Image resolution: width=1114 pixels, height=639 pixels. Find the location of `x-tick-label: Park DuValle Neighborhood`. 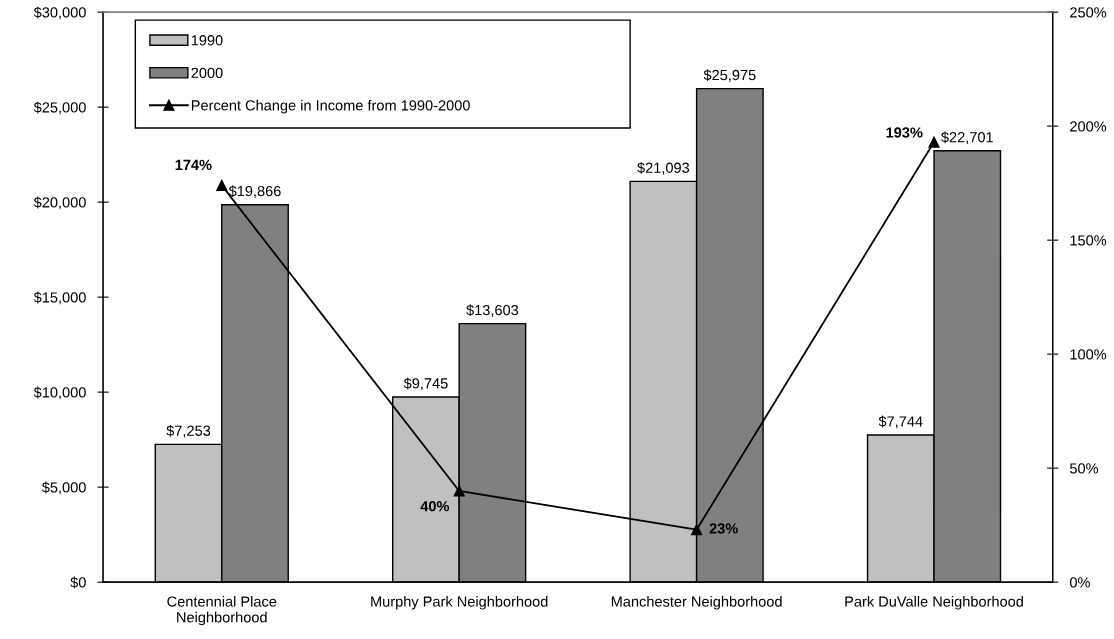

x-tick-label: Park DuValle Neighborhood is located at coordinates (934, 603).